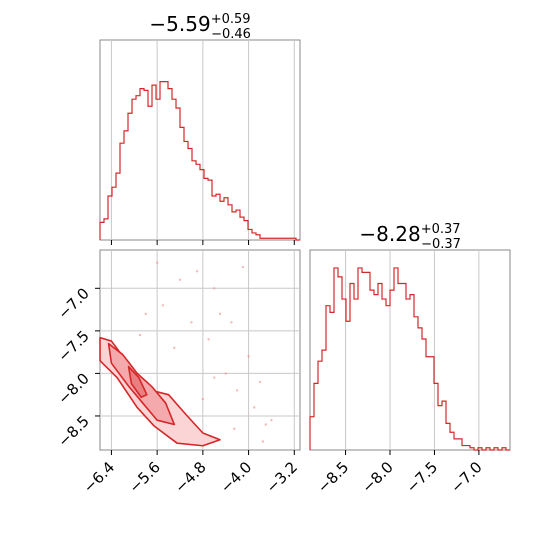 Image resolution: width=550 pixels, height=550 pixels. What do you see at coordinates (400, 473) in the screenshot?
I see `panel-bottom-right-ticks: −8.5 −8.0 −7.5 −7.0` at bounding box center [400, 473].